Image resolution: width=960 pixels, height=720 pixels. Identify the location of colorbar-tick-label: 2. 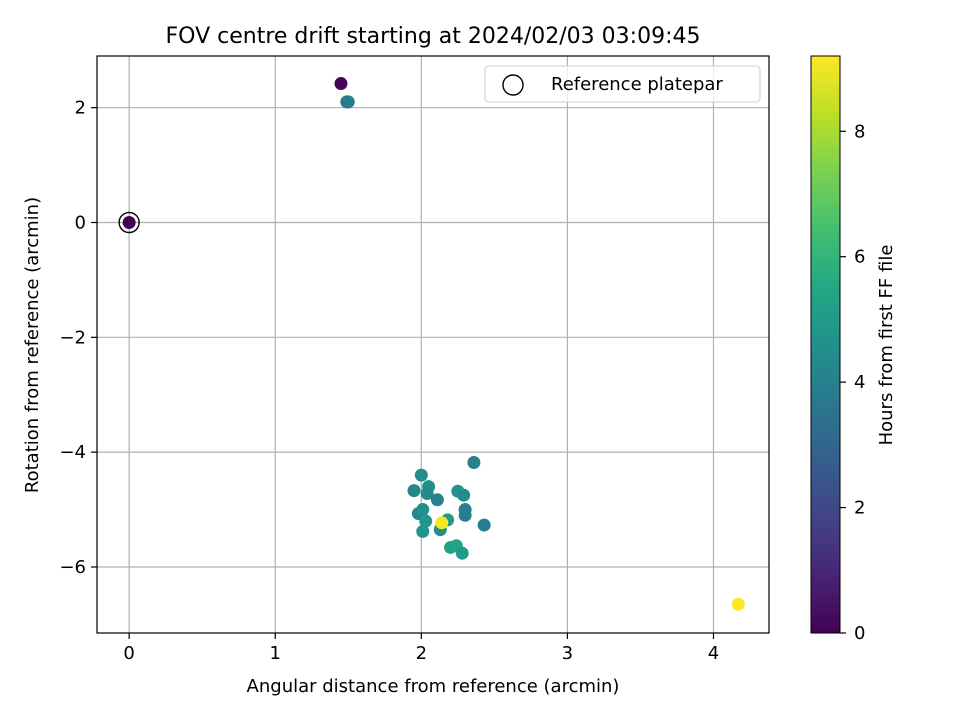
(859, 508).